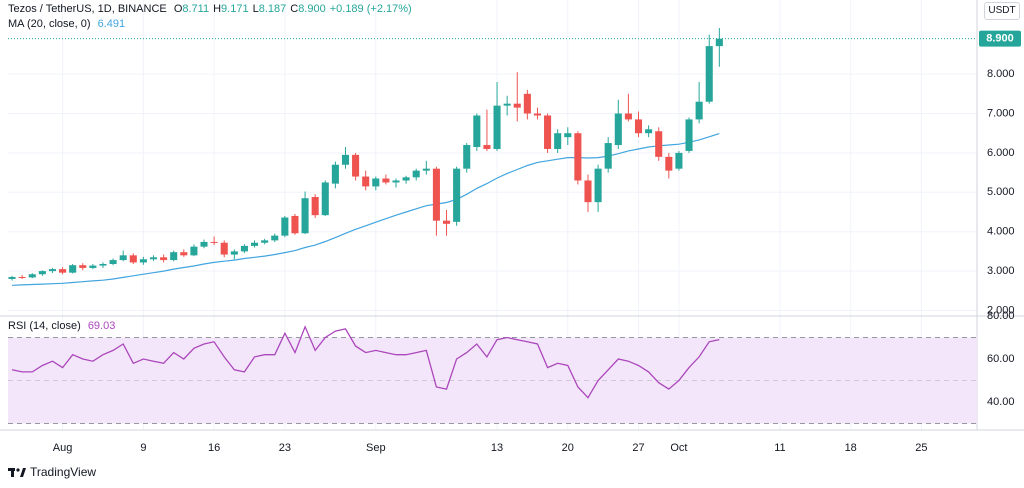 This screenshot has width=1024, height=488. Describe the element at coordinates (44, 326) in the screenshot. I see `rsi-name: RSI (14, close)` at that location.